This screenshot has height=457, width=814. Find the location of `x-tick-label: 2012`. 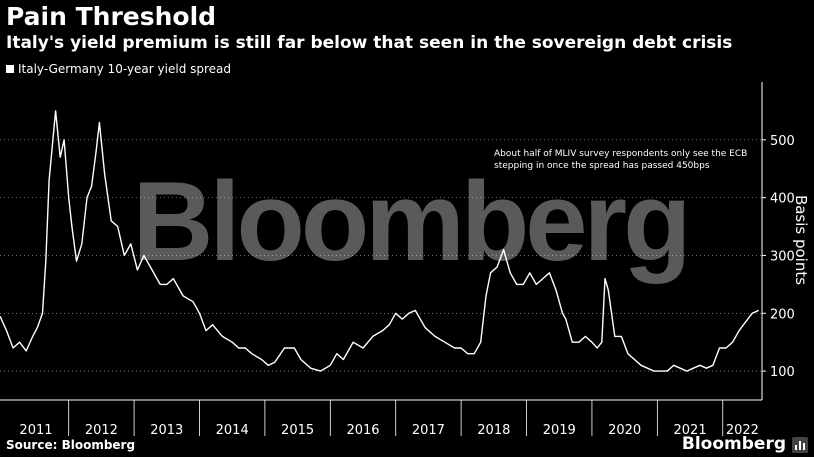

x-tick-label: 2012 is located at coordinates (101, 430).